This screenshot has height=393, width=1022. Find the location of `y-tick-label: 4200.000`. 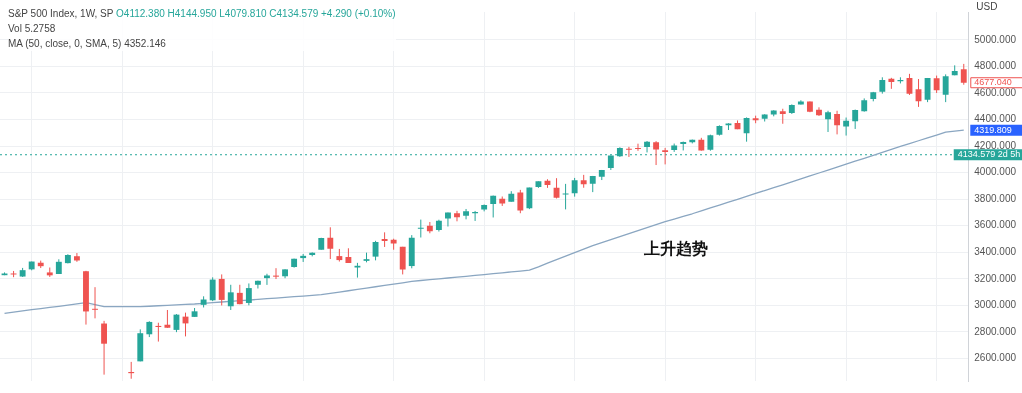

y-tick-label: 4200.000 is located at coordinates (995, 145).